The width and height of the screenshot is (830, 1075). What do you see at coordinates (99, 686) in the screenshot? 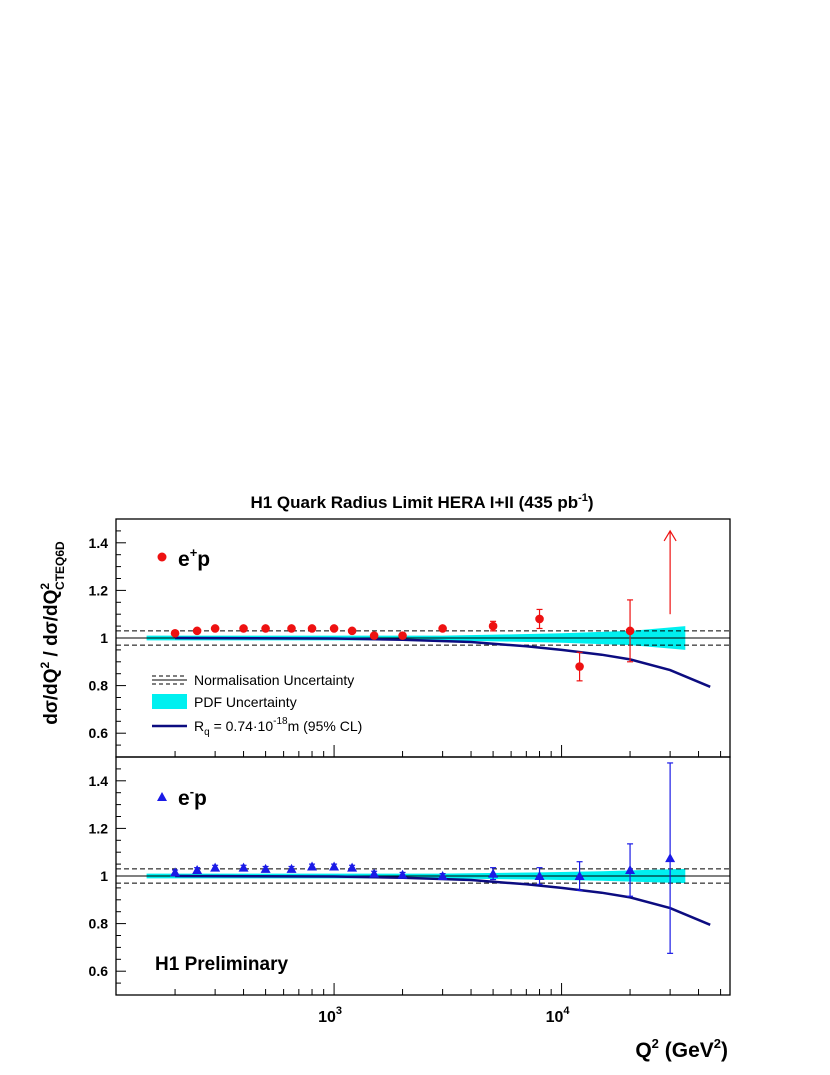
I see `y-tick-label-top-1: 0.8` at bounding box center [99, 686].